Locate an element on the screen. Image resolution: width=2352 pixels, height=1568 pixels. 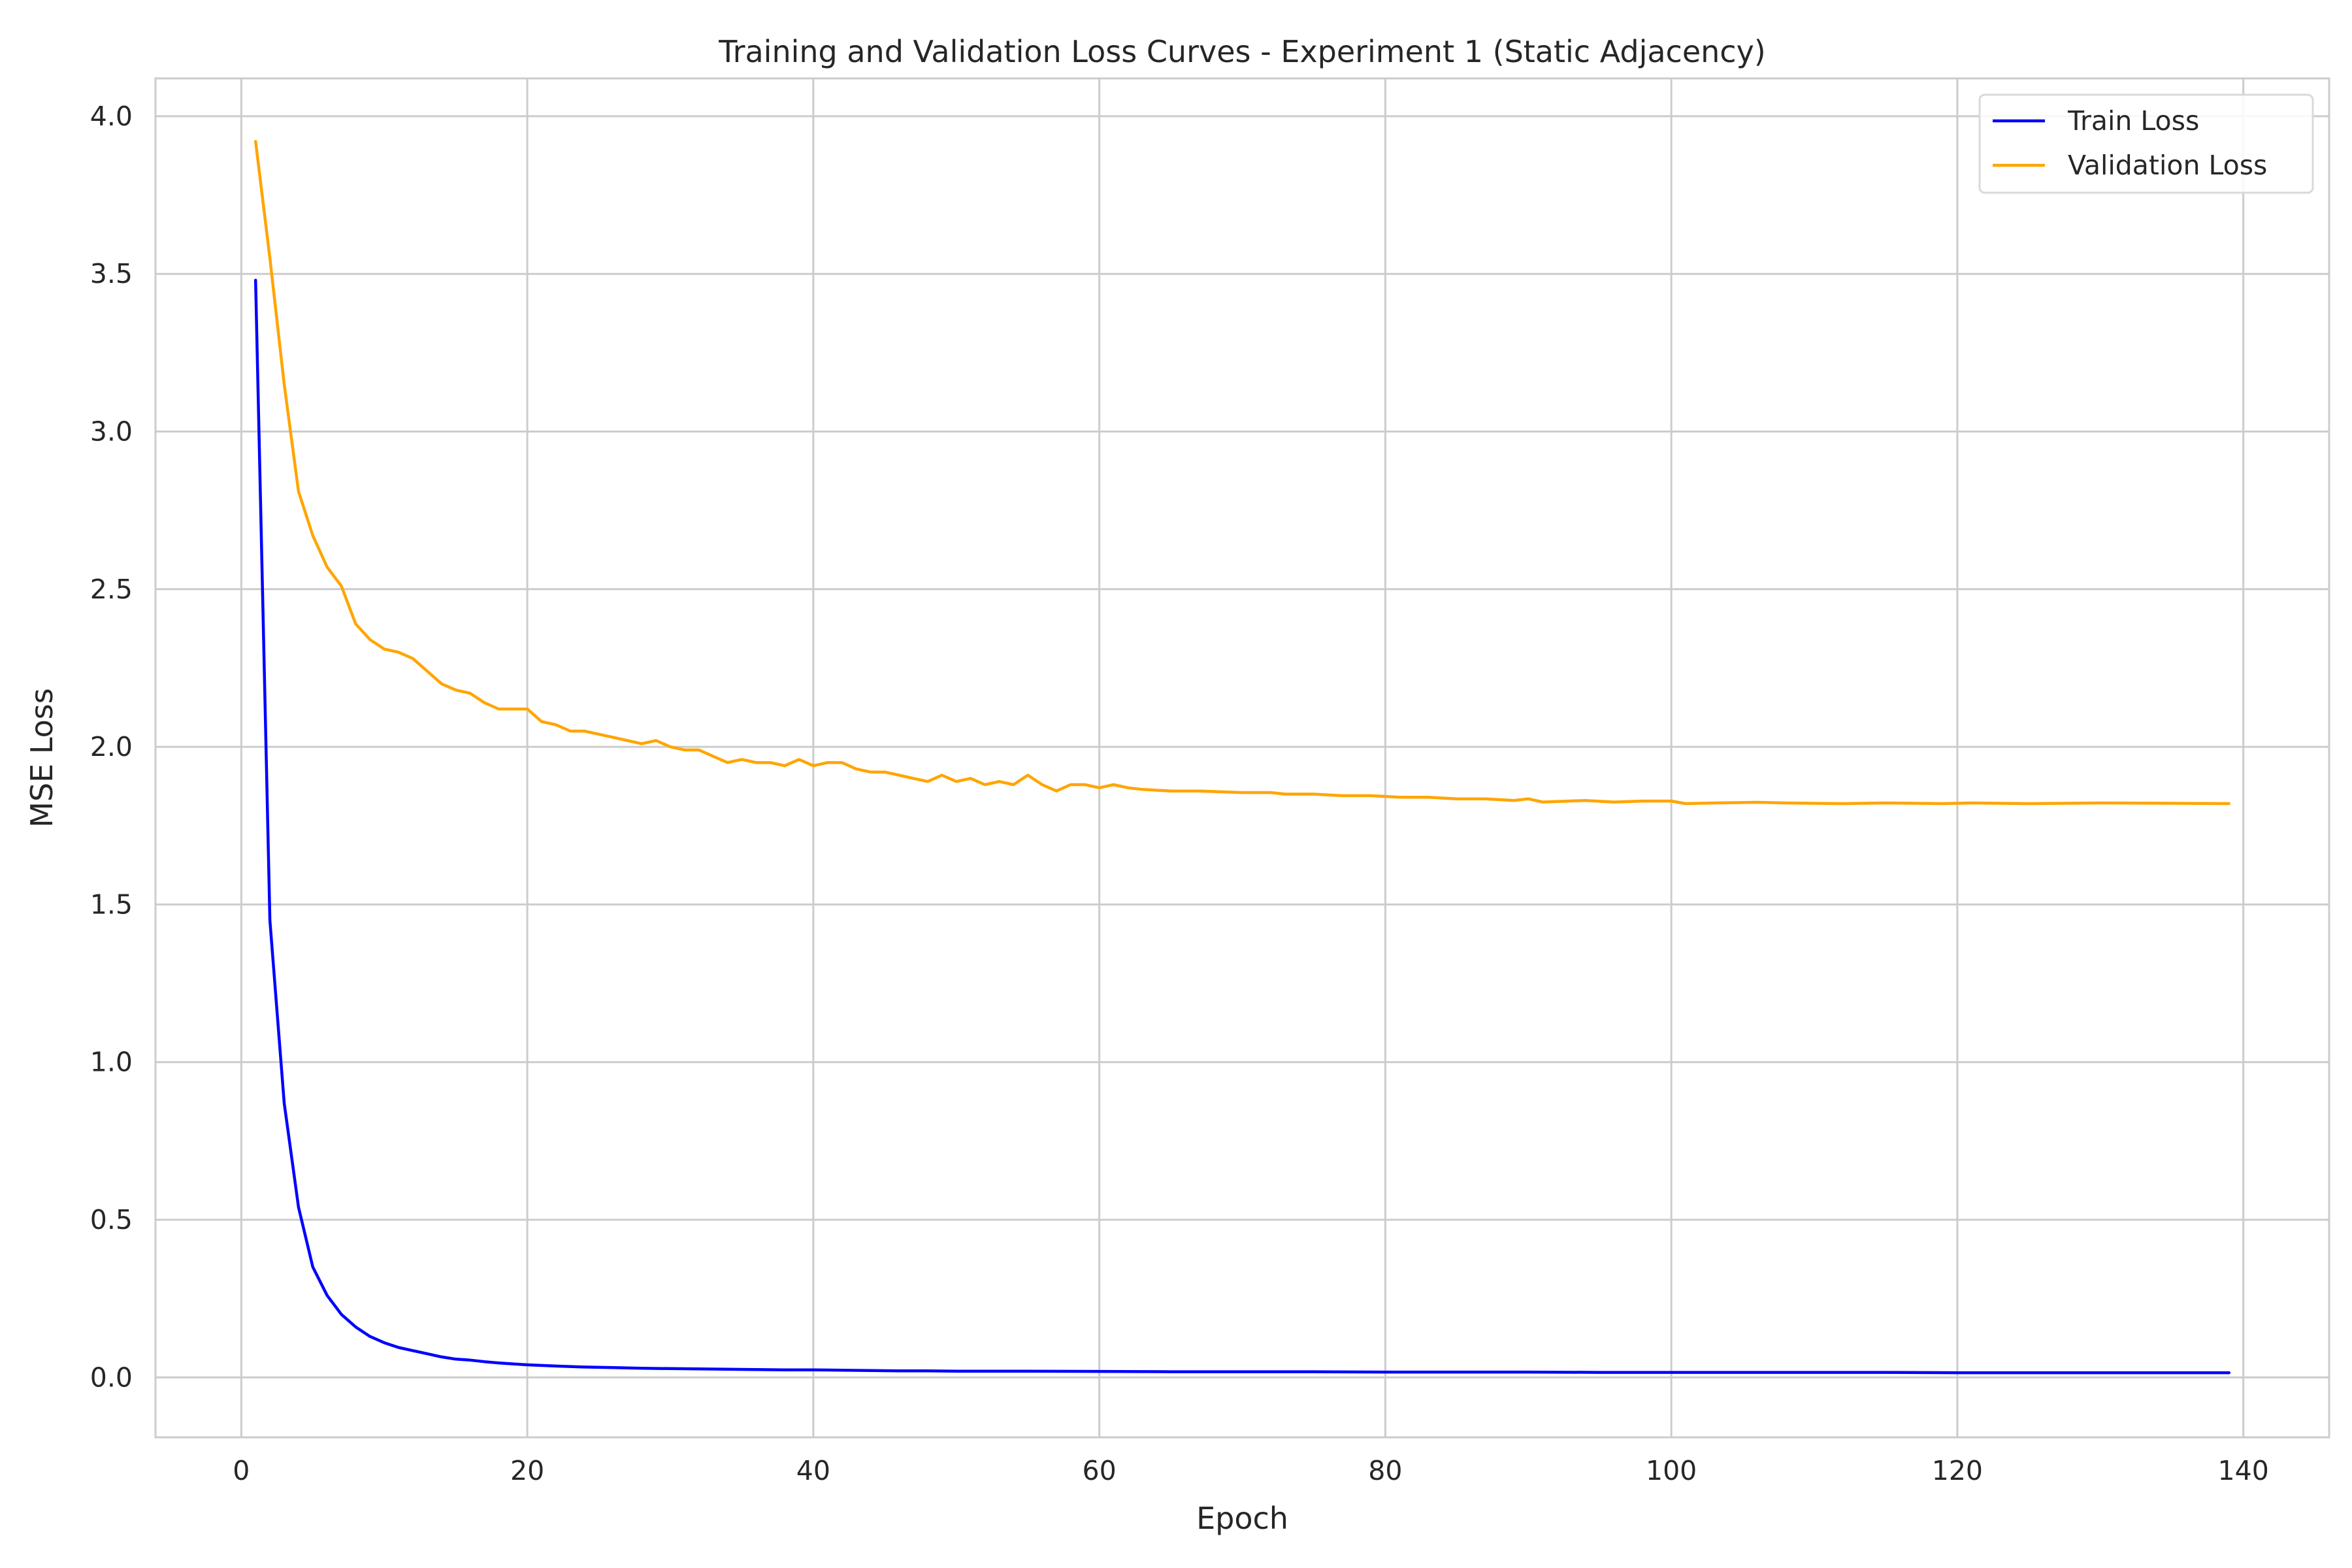
y-tick-label: 2.0 is located at coordinates (111, 746).